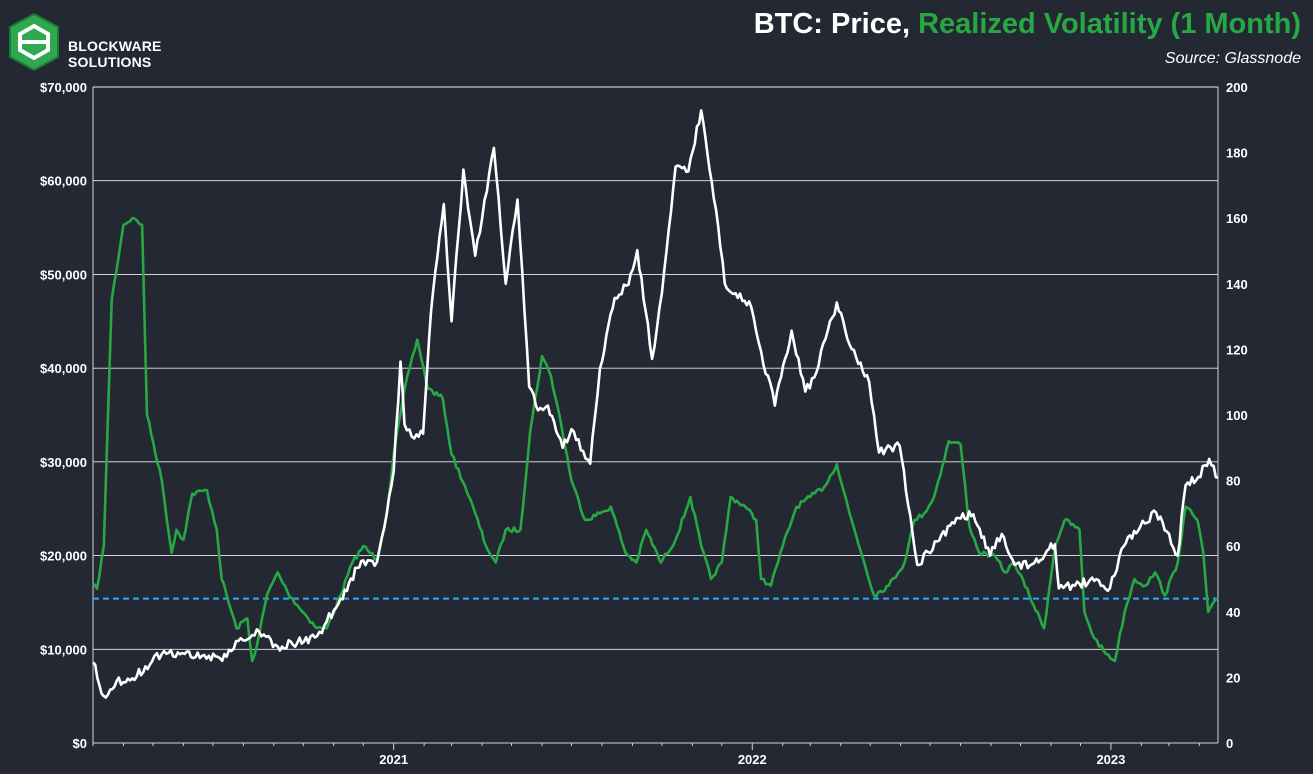 This screenshot has width=1313, height=774. What do you see at coordinates (1229, 743) in the screenshot?
I see `right-tick-label: 0` at bounding box center [1229, 743].